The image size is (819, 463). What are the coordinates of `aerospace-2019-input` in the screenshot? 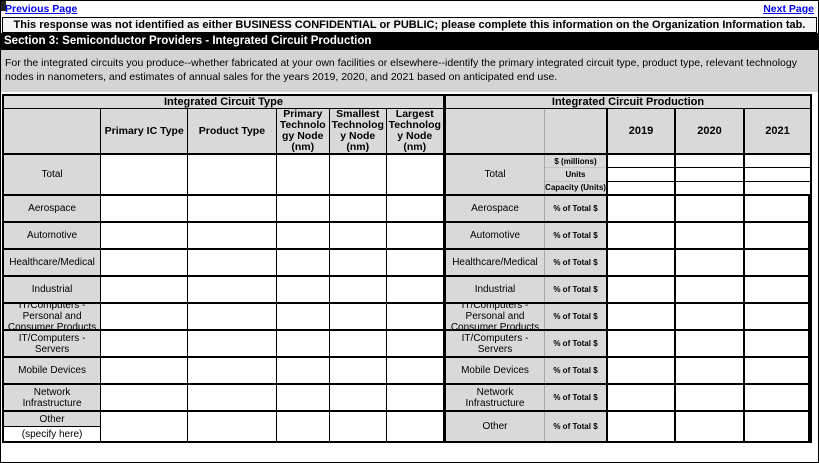 It's located at (642, 208).